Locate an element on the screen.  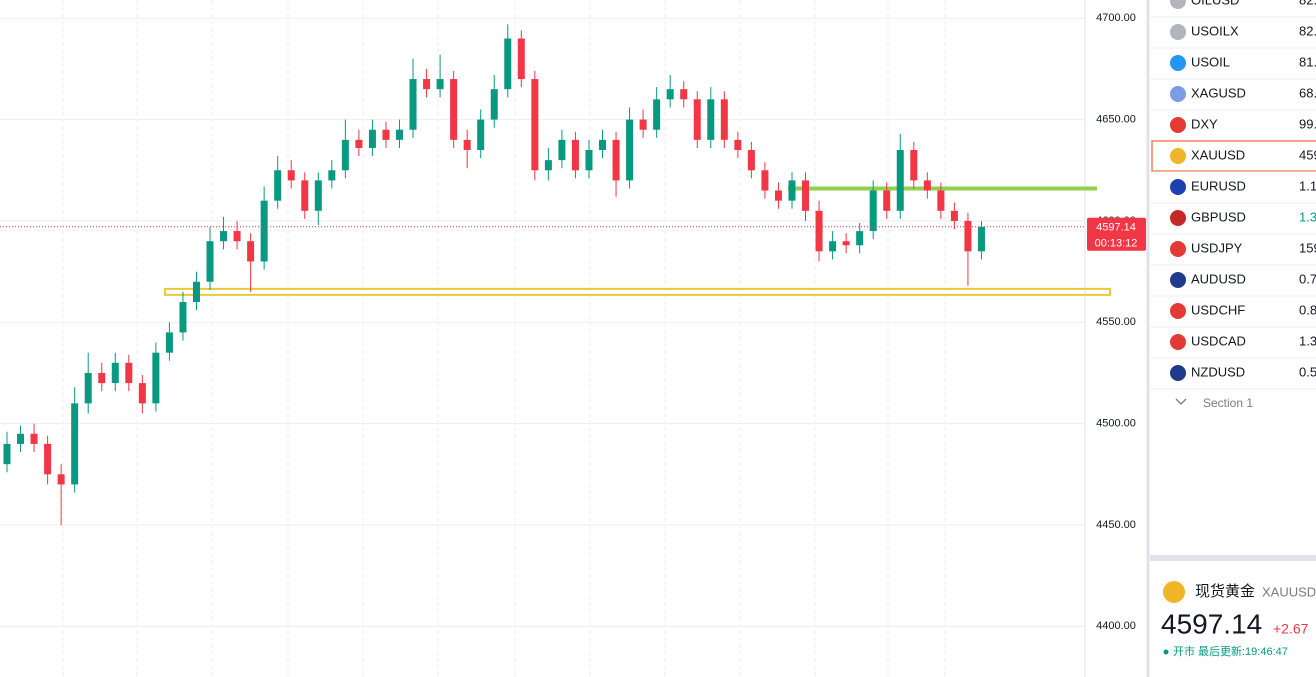
selected-row is located at coordinates (1233, 156).